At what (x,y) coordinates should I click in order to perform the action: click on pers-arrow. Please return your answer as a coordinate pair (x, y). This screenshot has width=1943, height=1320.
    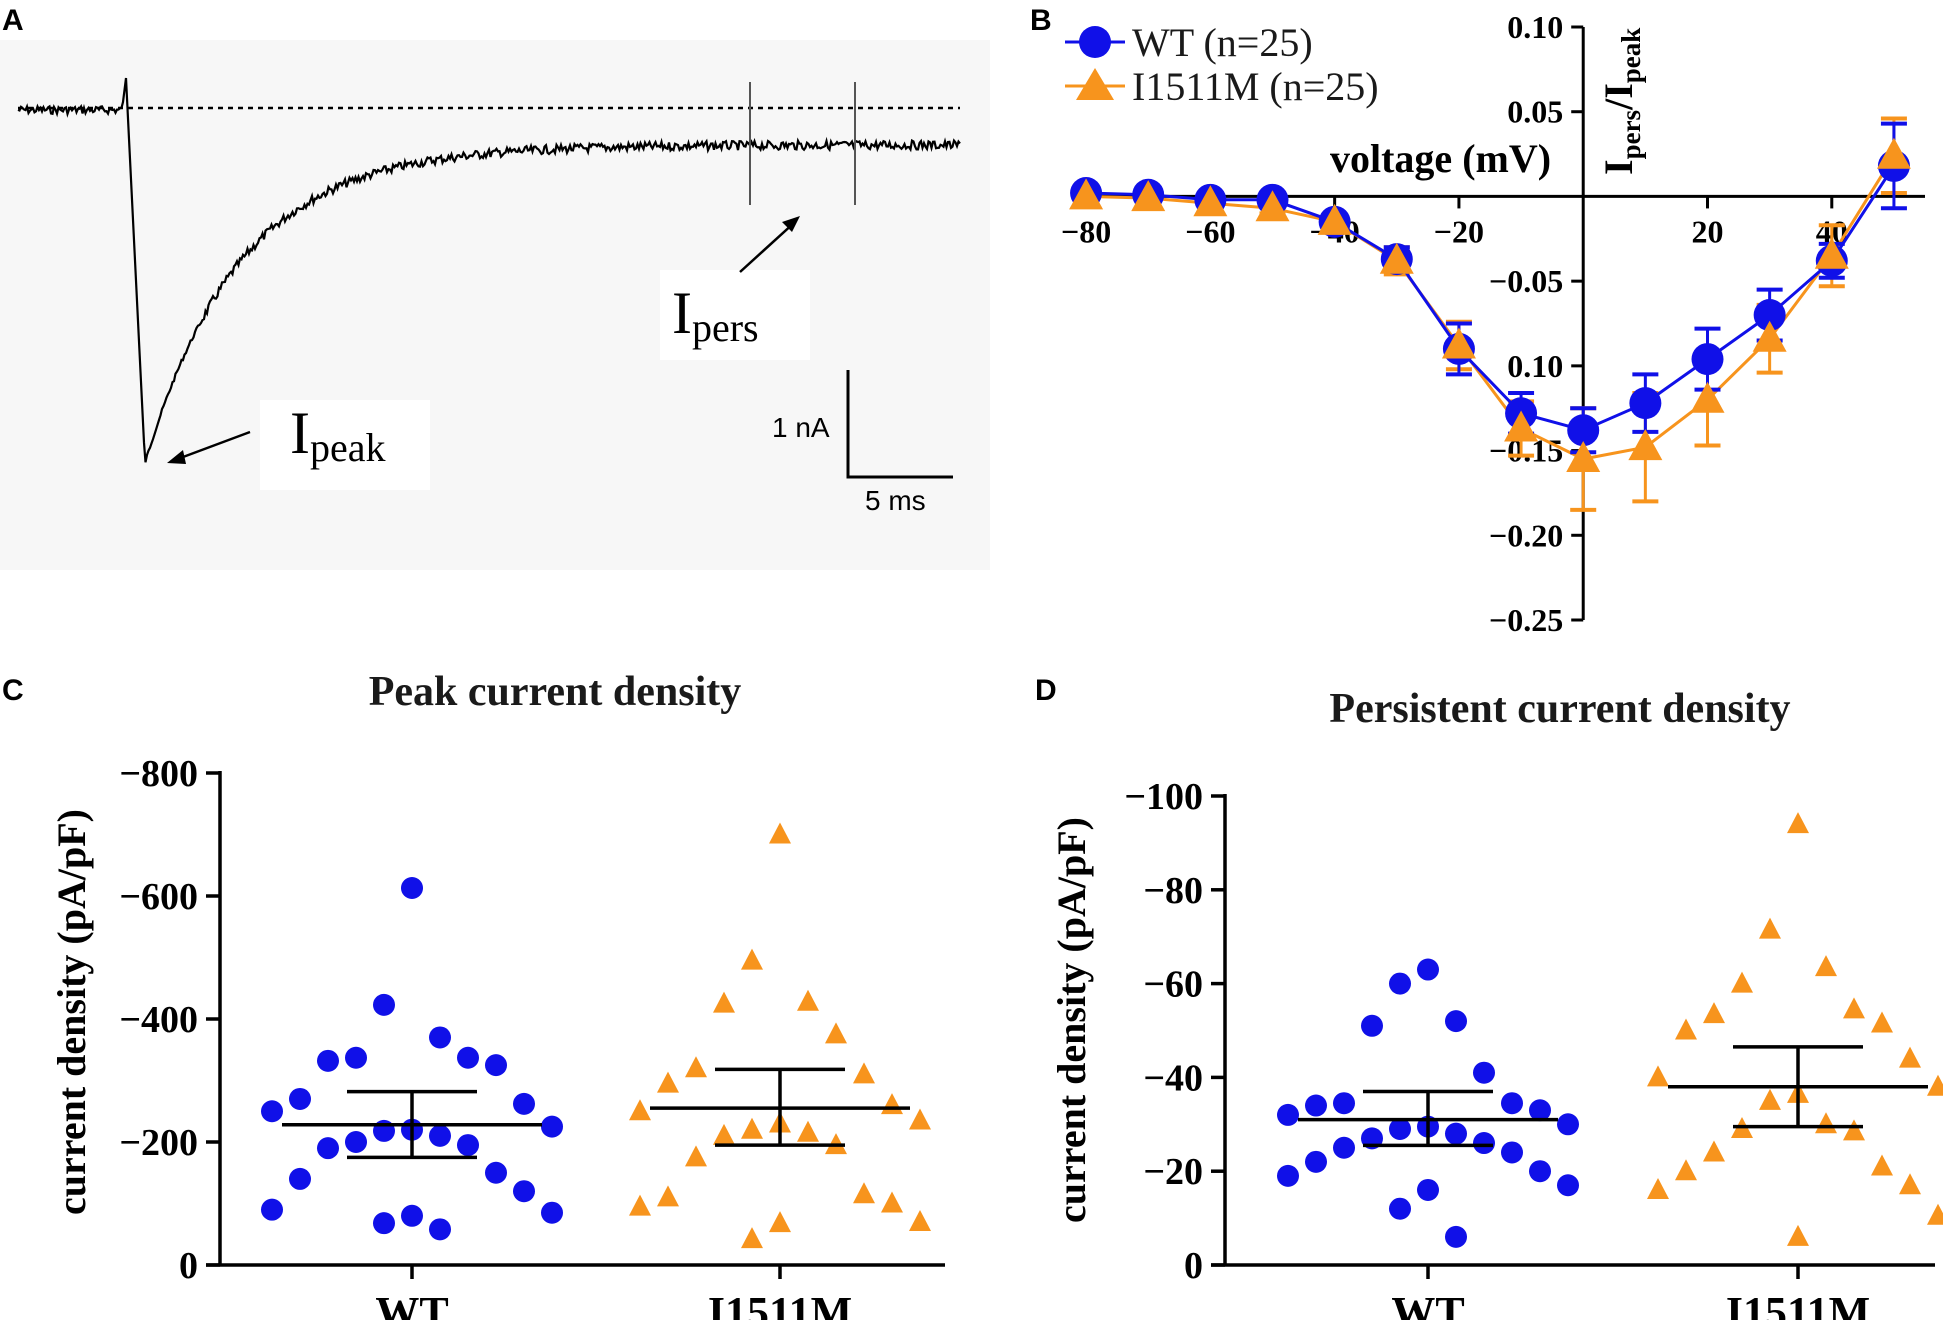
    Looking at the image, I should click on (767, 247).